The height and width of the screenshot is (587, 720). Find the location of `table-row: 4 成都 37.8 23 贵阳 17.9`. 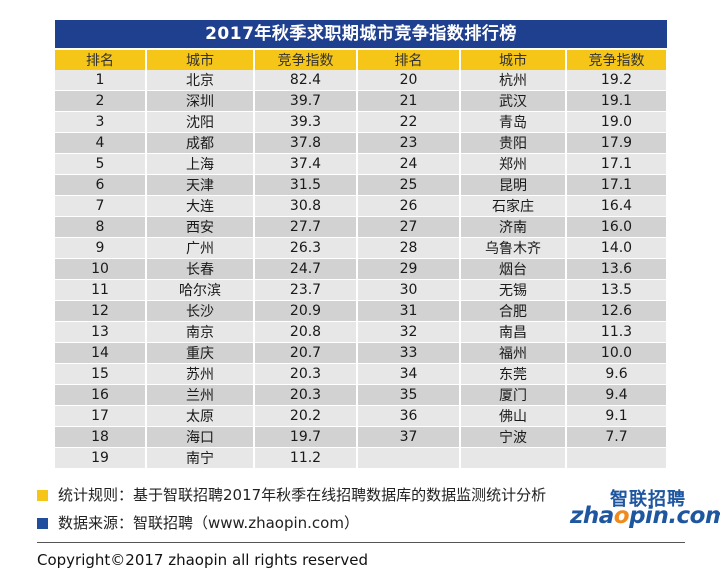

table-row: 4 成都 37.8 23 贵阳 17.9 is located at coordinates (361, 143).